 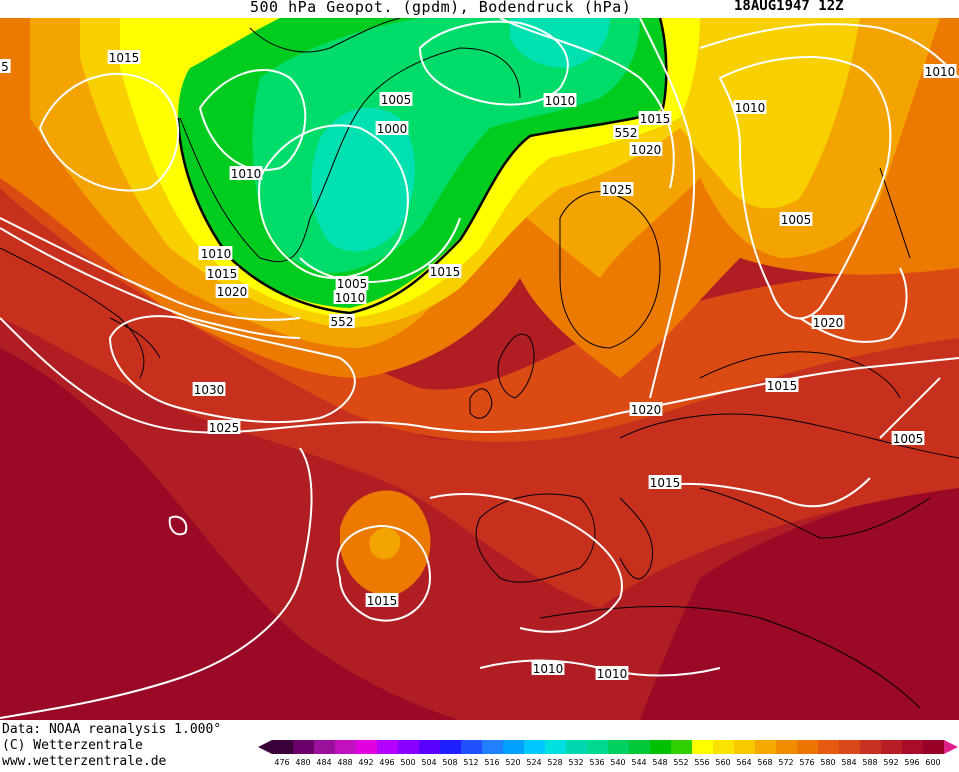 What do you see at coordinates (84, 761) in the screenshot?
I see `footer-website: www.wetterzentrale.de` at bounding box center [84, 761].